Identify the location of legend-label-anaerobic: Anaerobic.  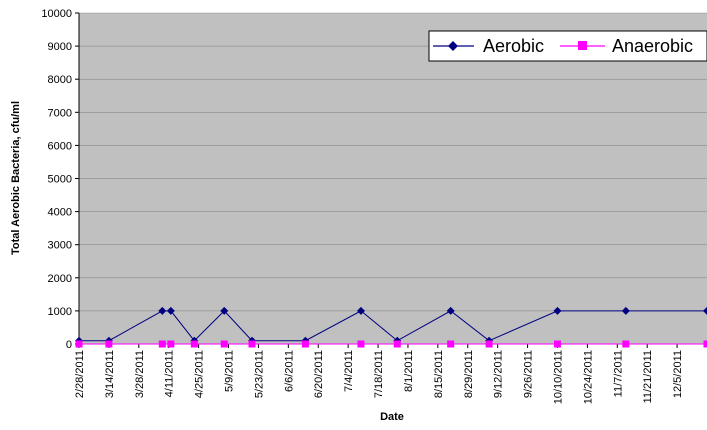
(652, 46).